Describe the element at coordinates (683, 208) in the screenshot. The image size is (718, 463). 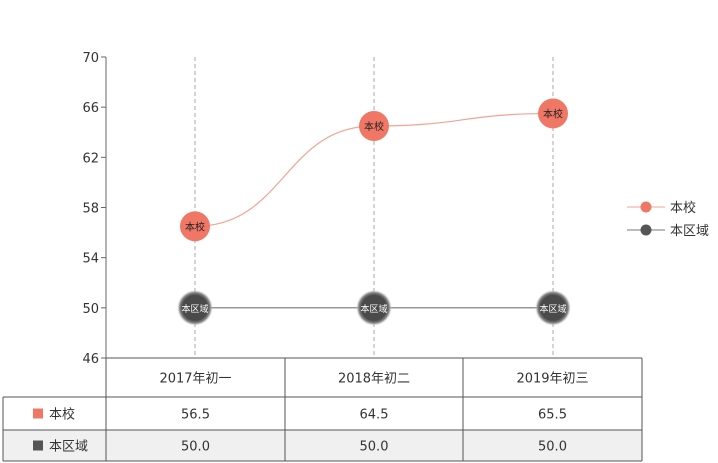
I see `legend-label: 本校` at that location.